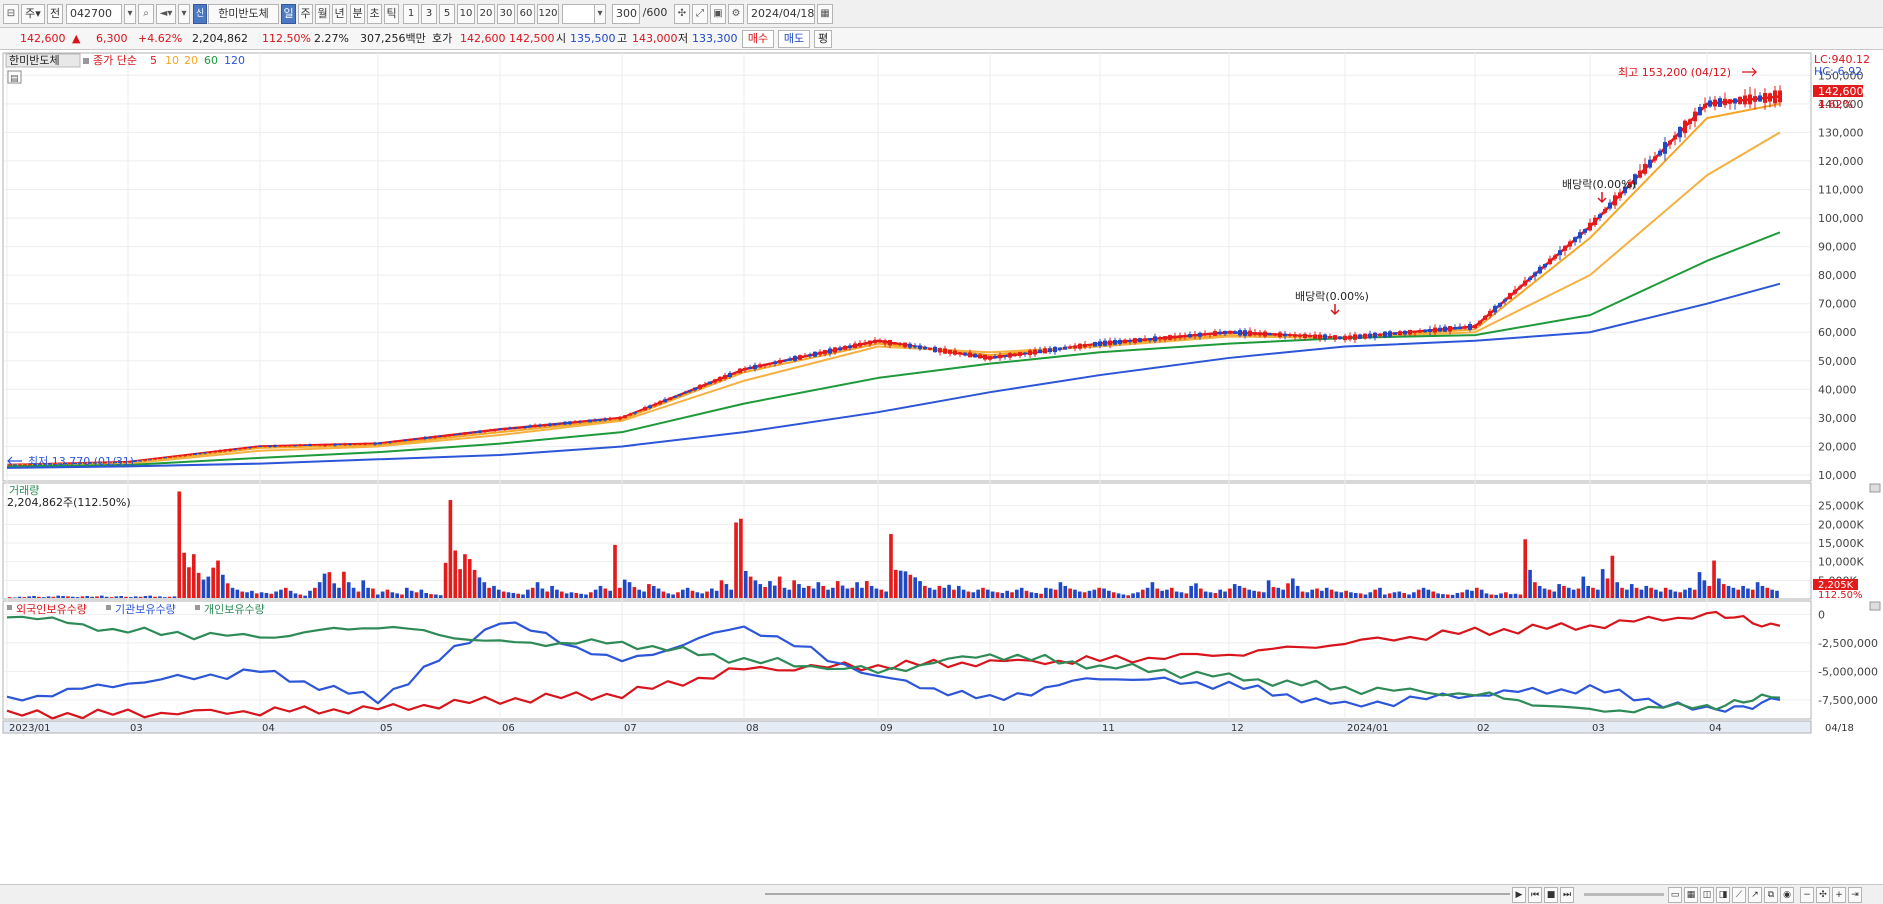 The image size is (1883, 904). Describe the element at coordinates (630, 728) in the screenshot. I see `x-axis-tick: 07` at that location.